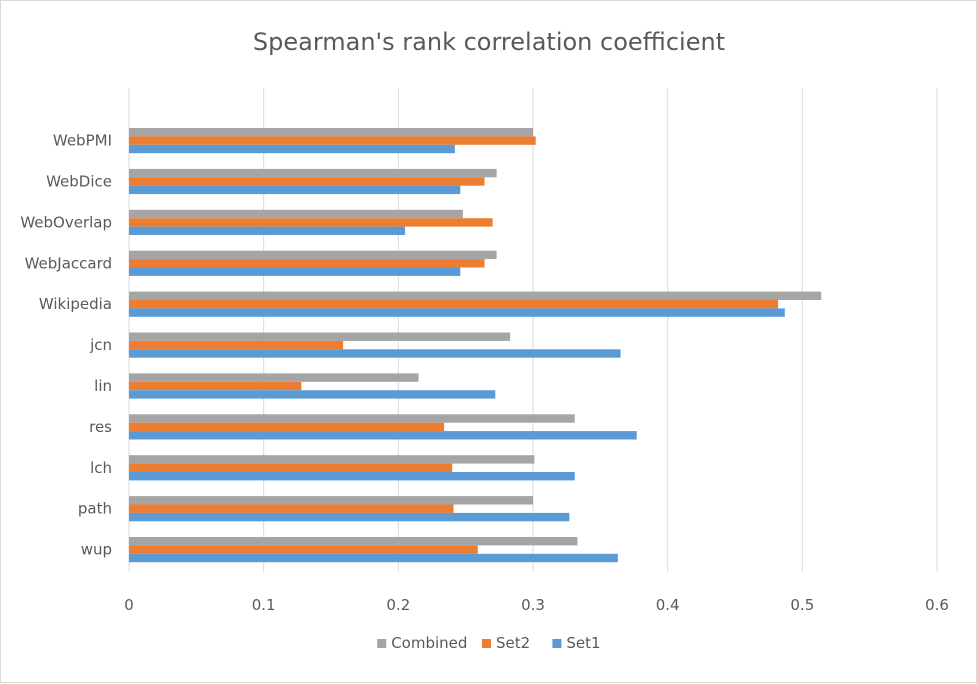 This screenshot has width=977, height=684. Describe the element at coordinates (668, 605) in the screenshot. I see `x-tick-label: 0.4` at that location.